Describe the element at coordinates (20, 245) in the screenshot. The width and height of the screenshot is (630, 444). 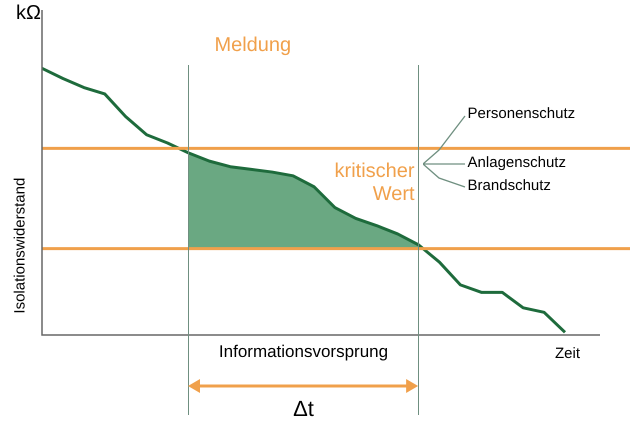
I see `y-axis-title: Isolationswiderstand` at that location.